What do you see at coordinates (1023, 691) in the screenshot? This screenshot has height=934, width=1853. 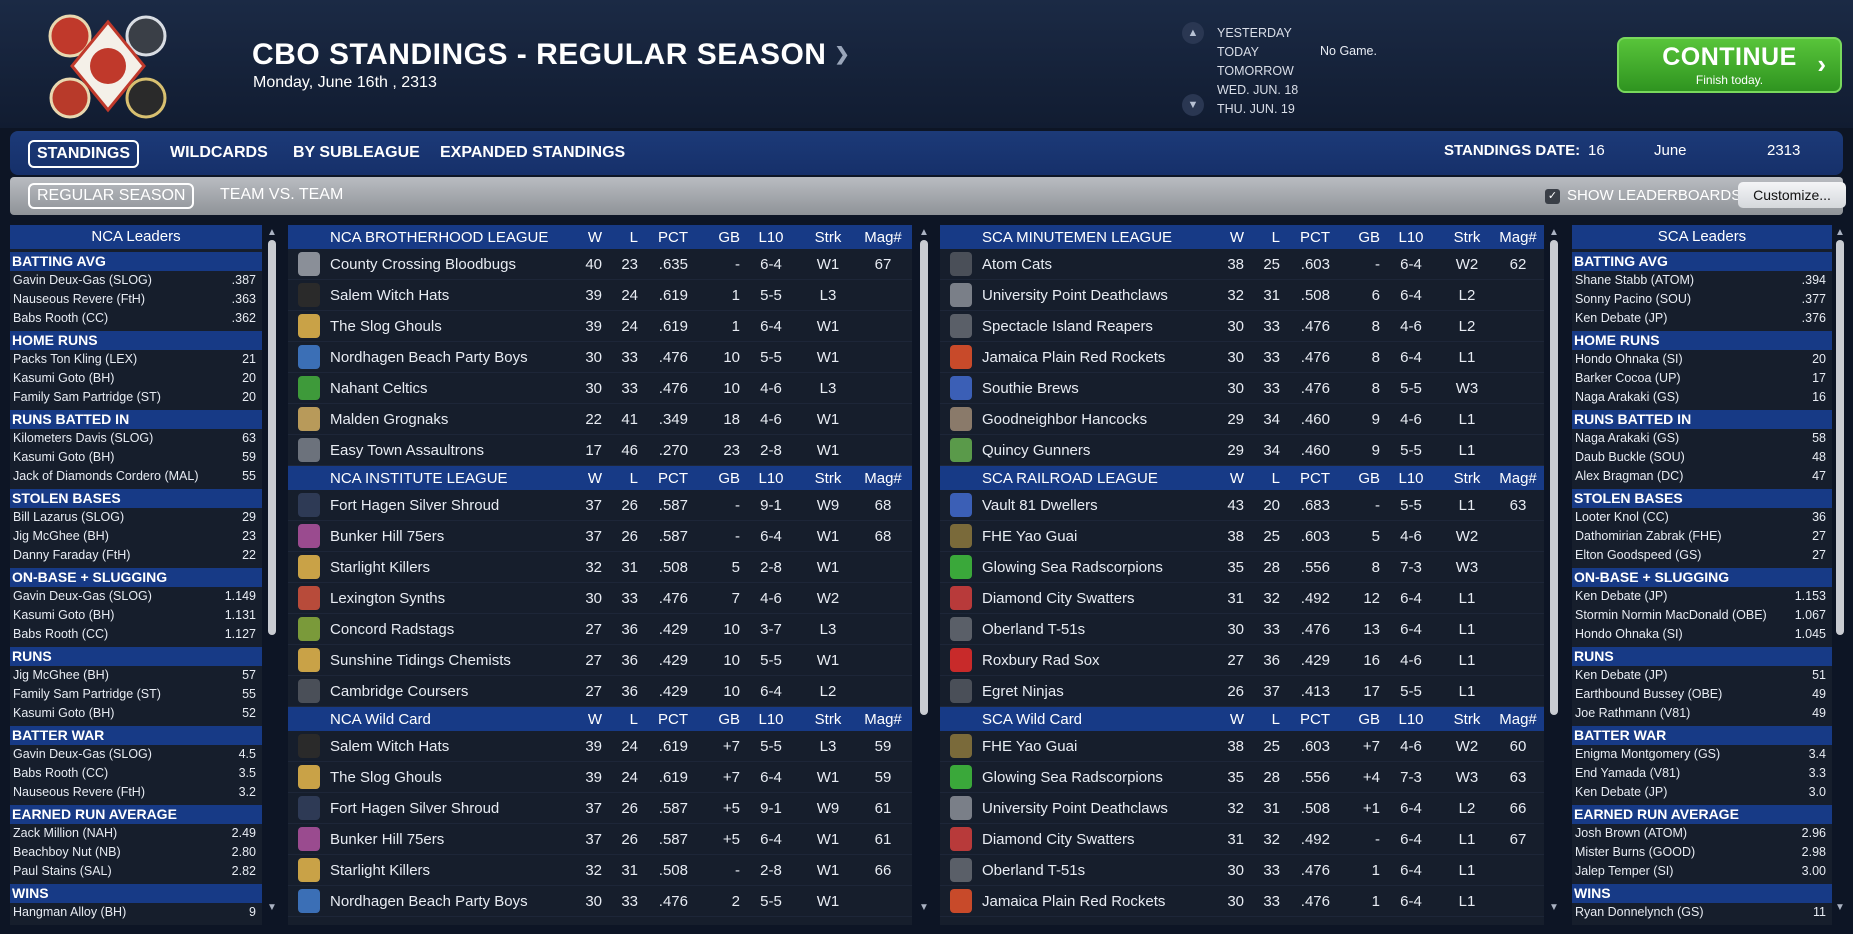 I see `team-name: Egret Ninjas` at bounding box center [1023, 691].